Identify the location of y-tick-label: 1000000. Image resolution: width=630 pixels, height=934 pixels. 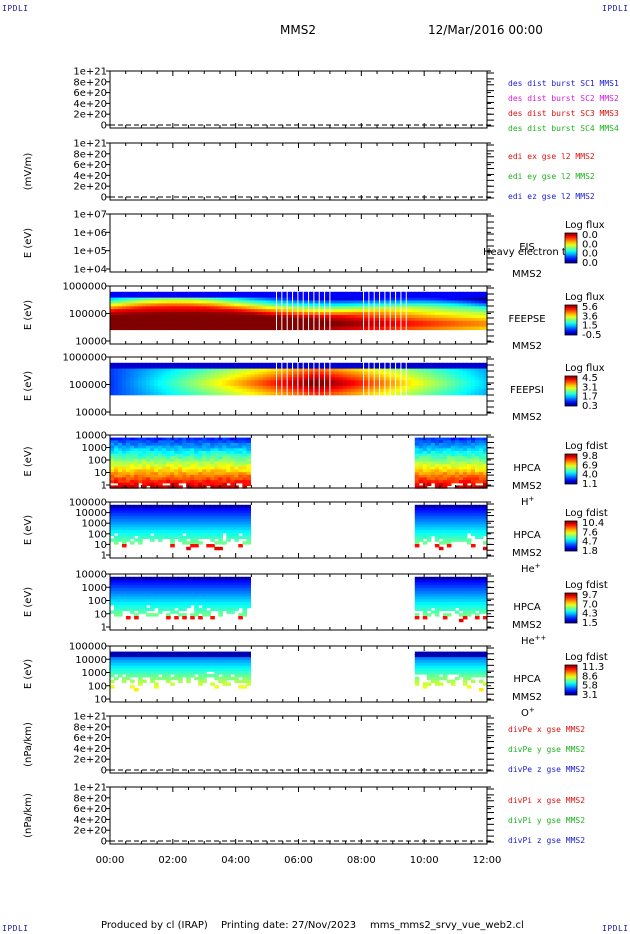
(84, 358).